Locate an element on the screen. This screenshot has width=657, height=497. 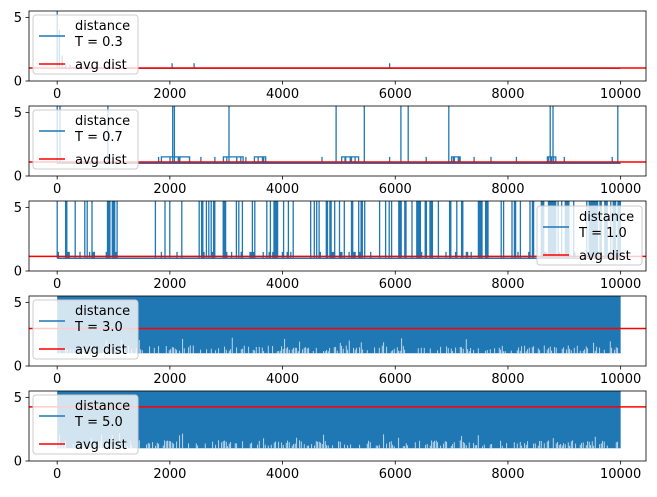
legend-label-distance: T = 0.3 is located at coordinates (98, 42).